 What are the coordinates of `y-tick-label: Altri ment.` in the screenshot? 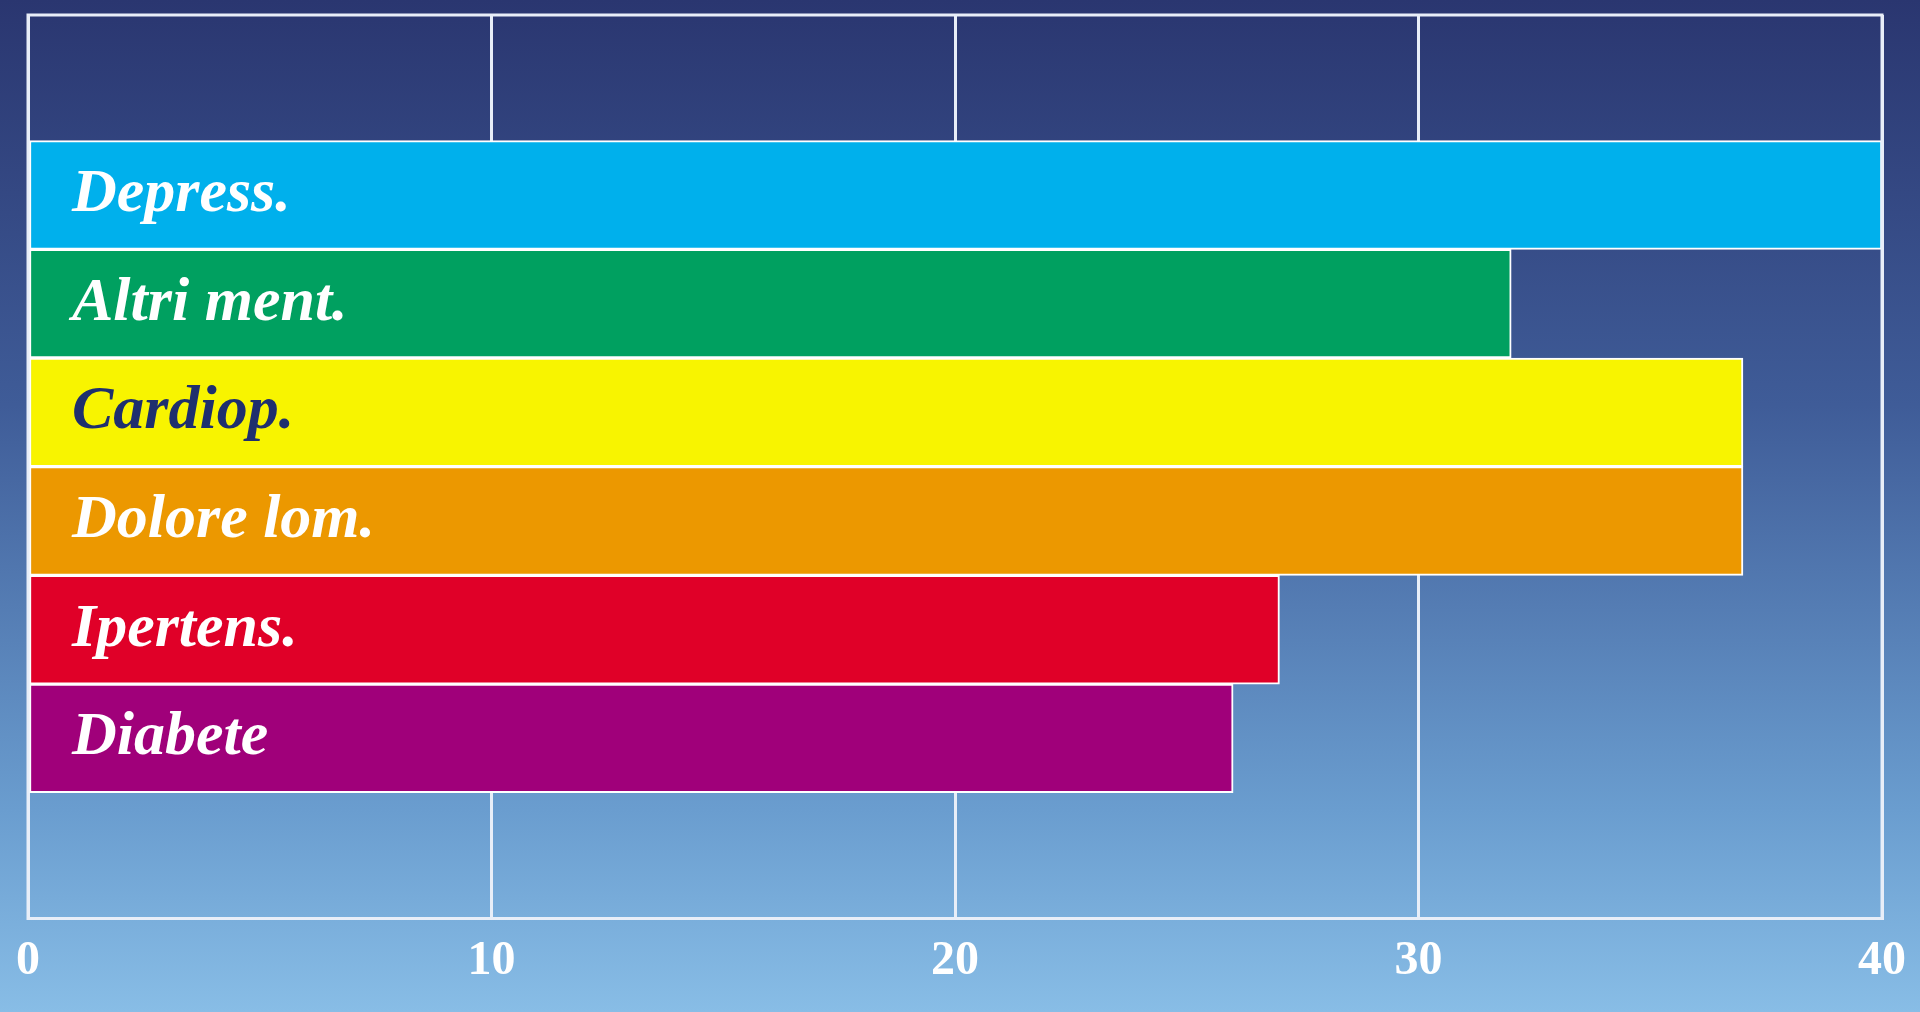 It's located at (208, 298).